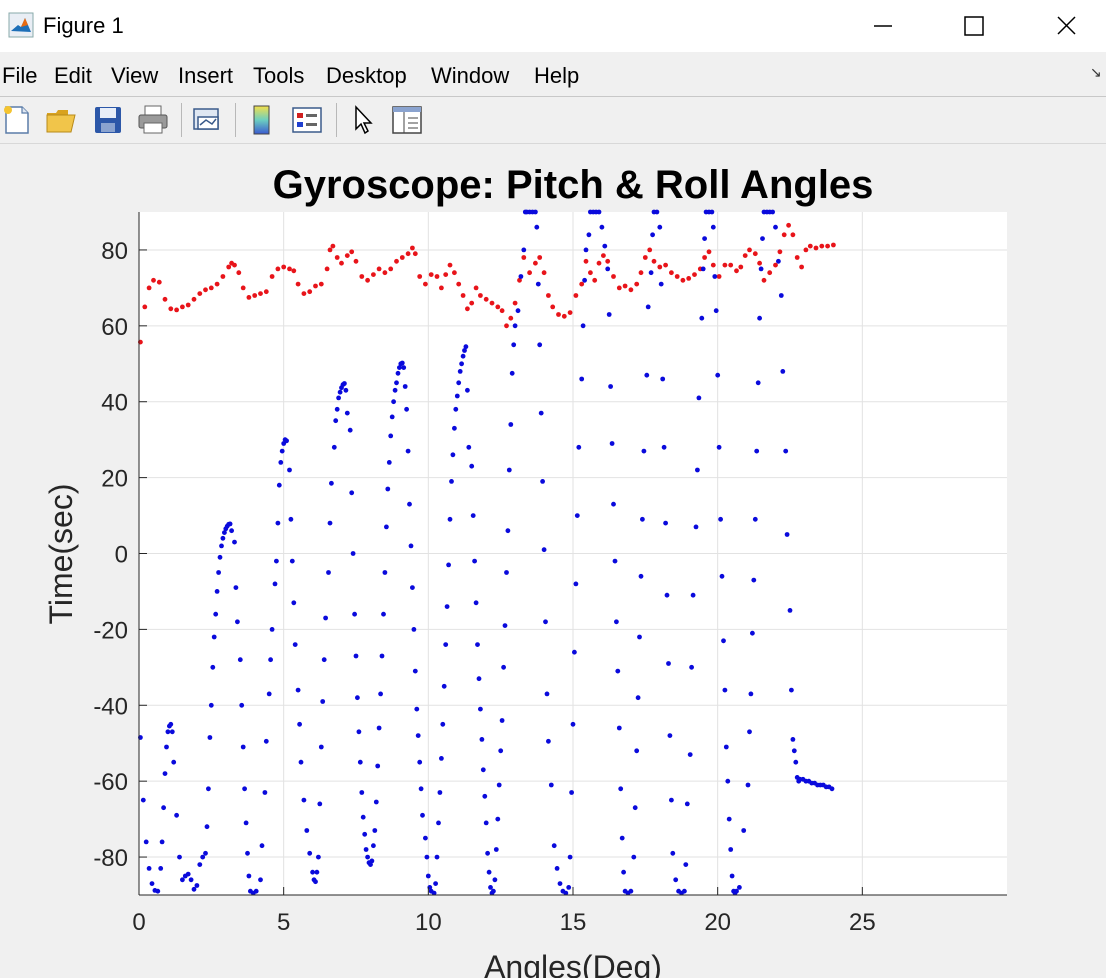 This screenshot has width=1106, height=978. What do you see at coordinates (153, 120) in the screenshot?
I see `print-icon` at bounding box center [153, 120].